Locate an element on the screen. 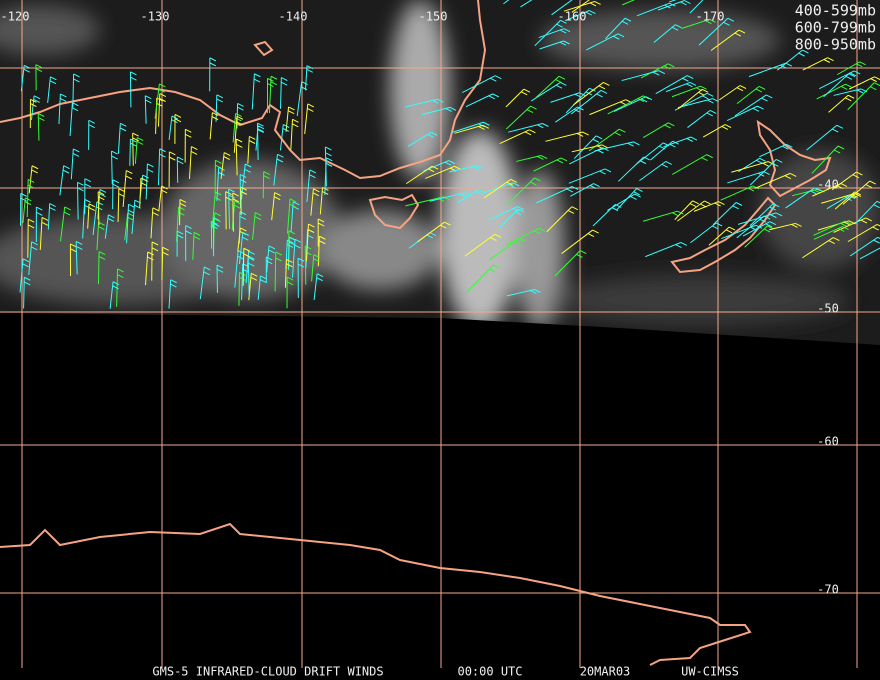 The image size is (880, 680). legend-entry: 600-799mb is located at coordinates (835, 28).